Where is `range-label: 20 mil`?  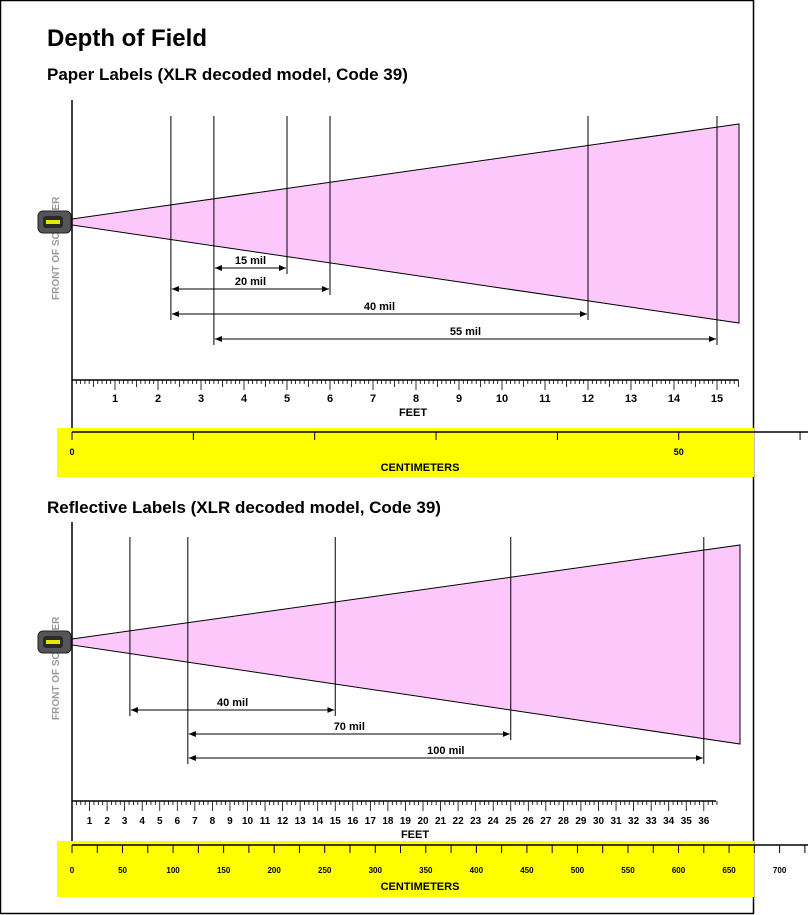
range-label: 20 mil is located at coordinates (250, 282).